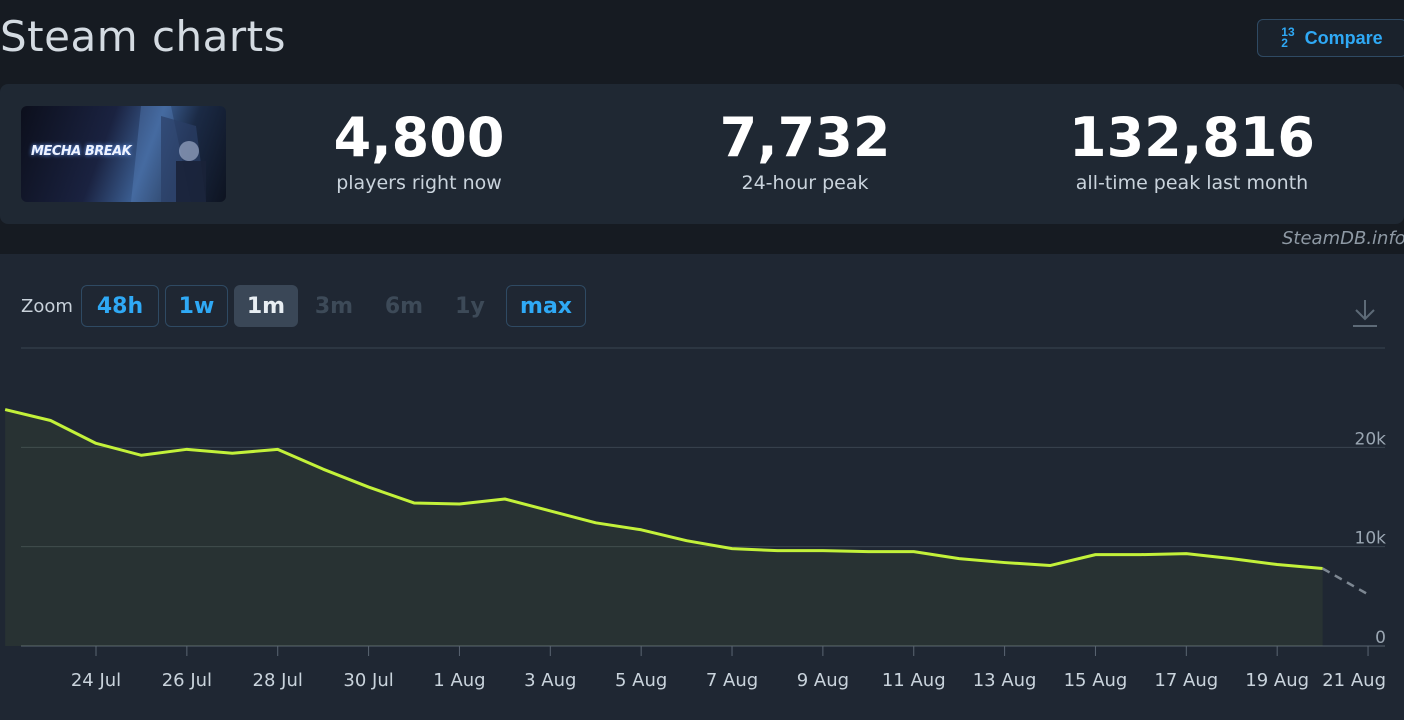 Image resolution: width=1404 pixels, height=720 pixels. I want to click on x-tick-label: 17 Aug, so click(1186, 680).